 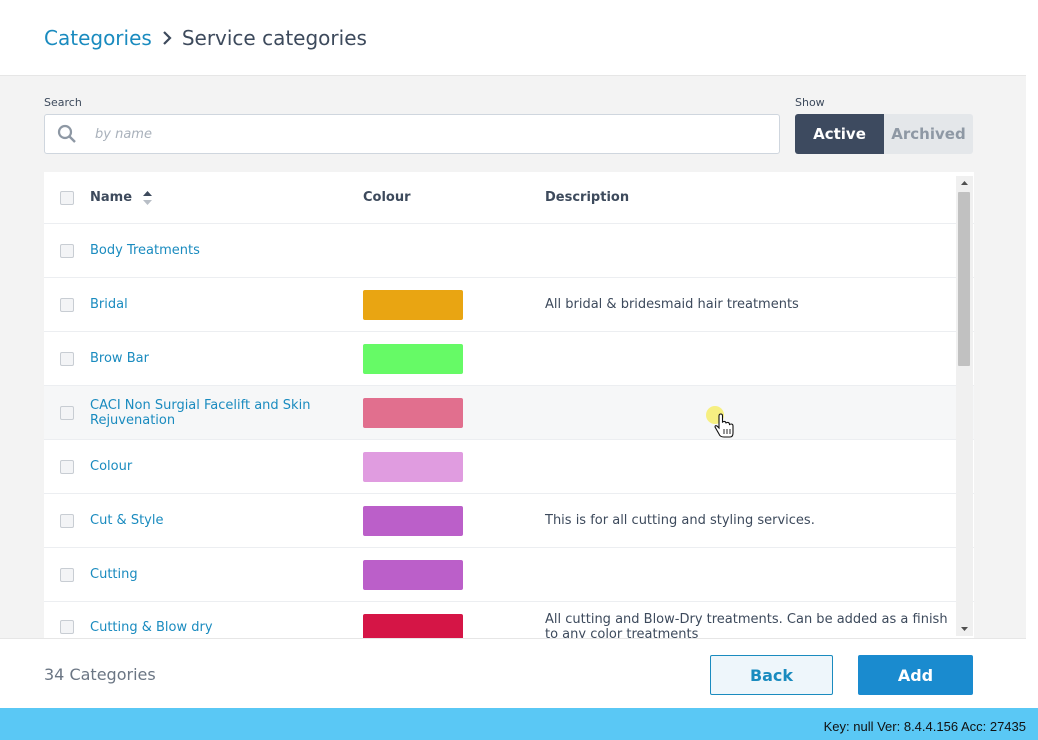 I want to click on table-row: Colour, so click(x=509, y=467).